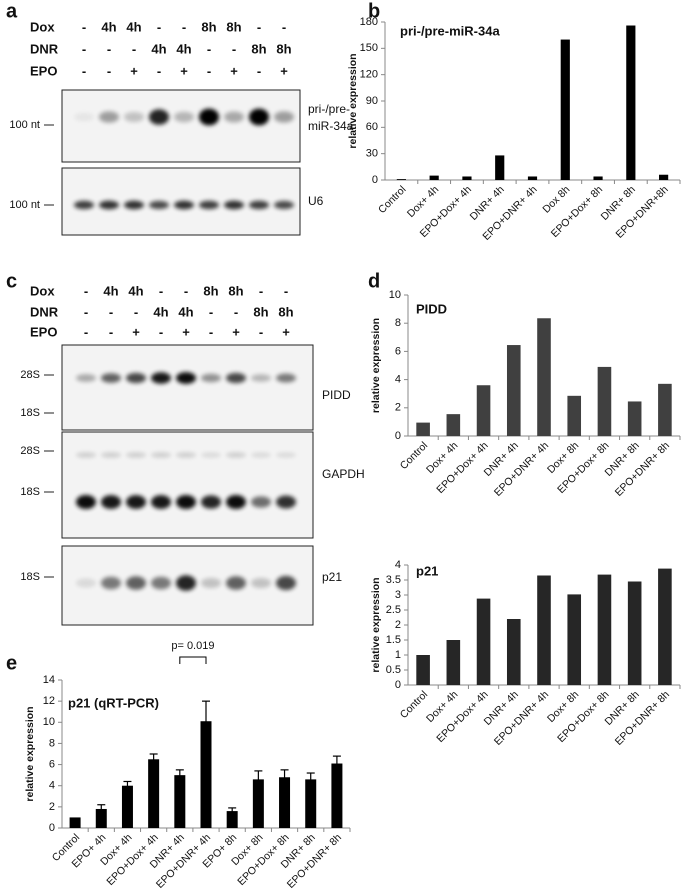 The width and height of the screenshot is (685, 895). I want to click on y-tick-label: 2, so click(398, 625).